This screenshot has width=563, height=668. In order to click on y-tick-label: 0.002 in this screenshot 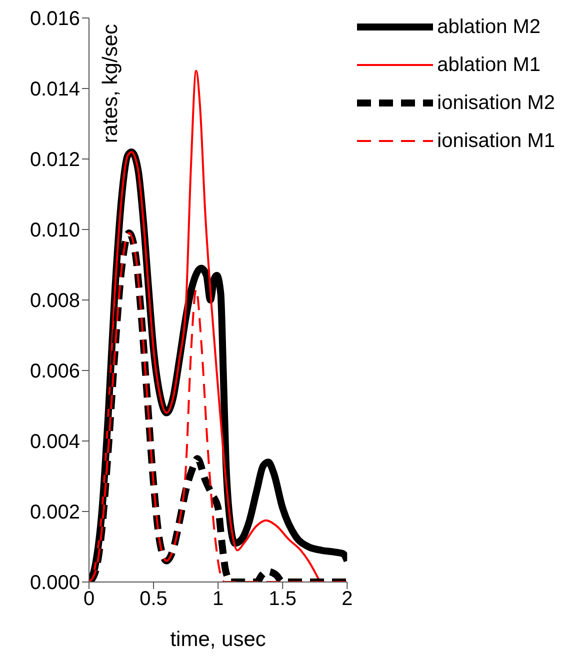, I will do `click(55, 513)`.